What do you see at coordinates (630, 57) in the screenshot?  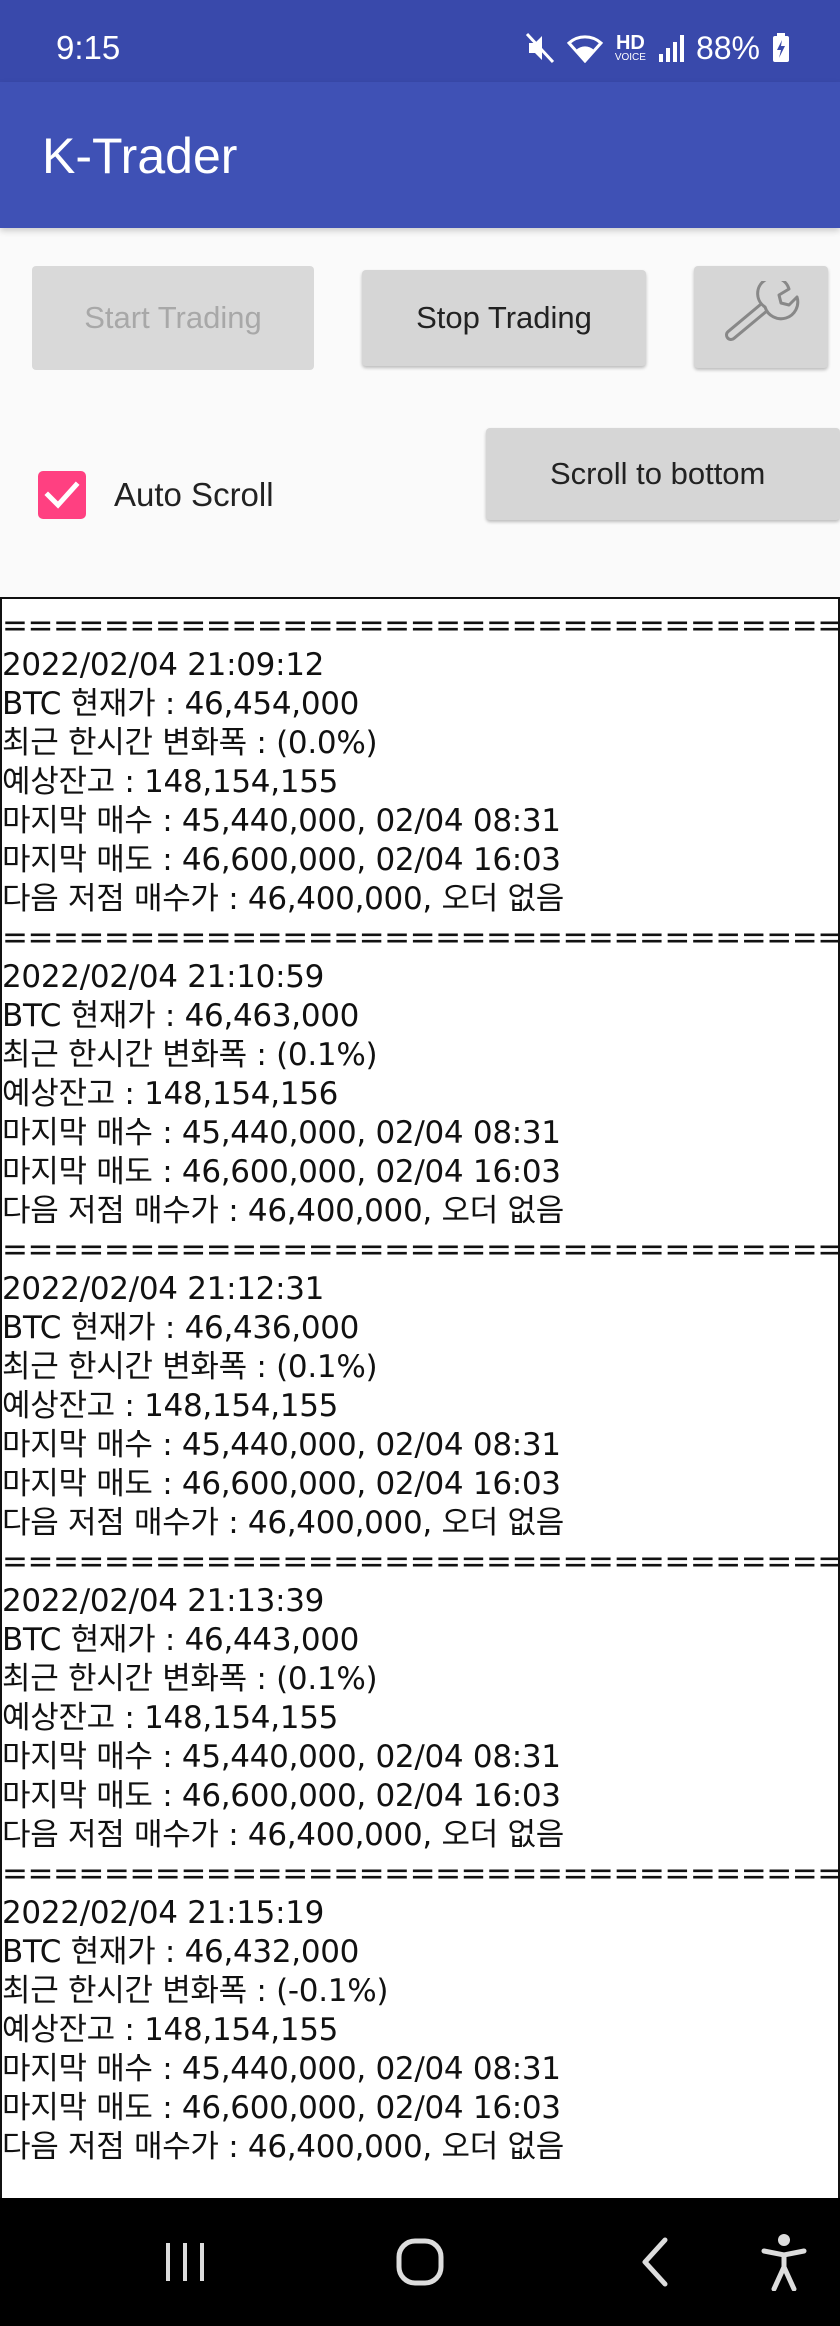 I see `voice-label: VOICE` at bounding box center [630, 57].